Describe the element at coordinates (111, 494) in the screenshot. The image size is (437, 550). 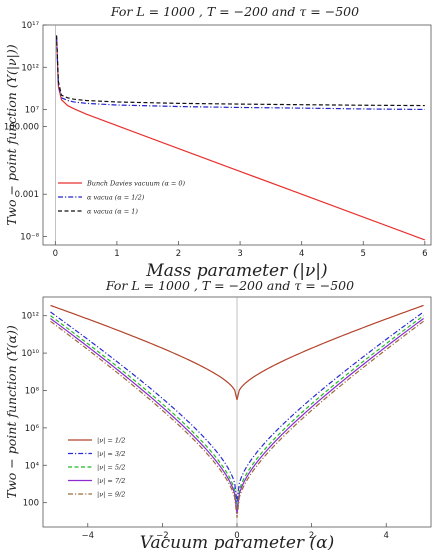
I see `legend-label: |ν| = 9/2` at that location.